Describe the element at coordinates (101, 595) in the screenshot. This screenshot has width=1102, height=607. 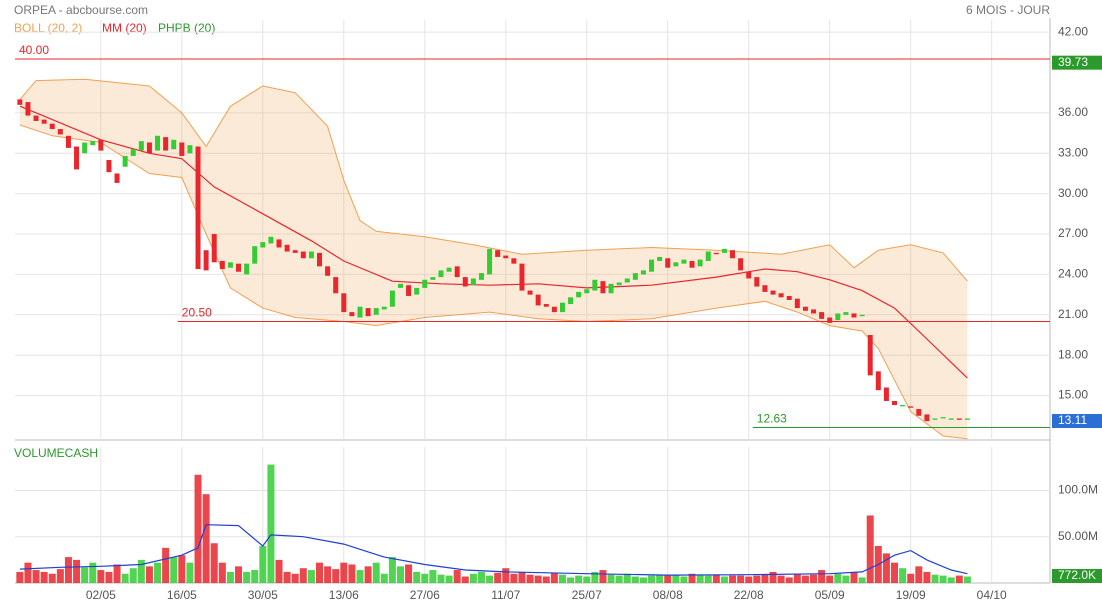
I see `x-tick-label: 02/05` at that location.